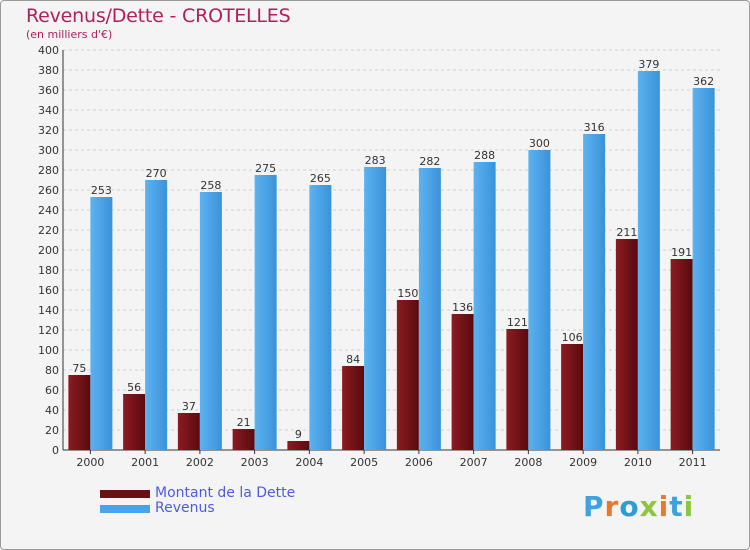 The width and height of the screenshot is (750, 550). I want to click on y-tick-label: 220, so click(48, 230).